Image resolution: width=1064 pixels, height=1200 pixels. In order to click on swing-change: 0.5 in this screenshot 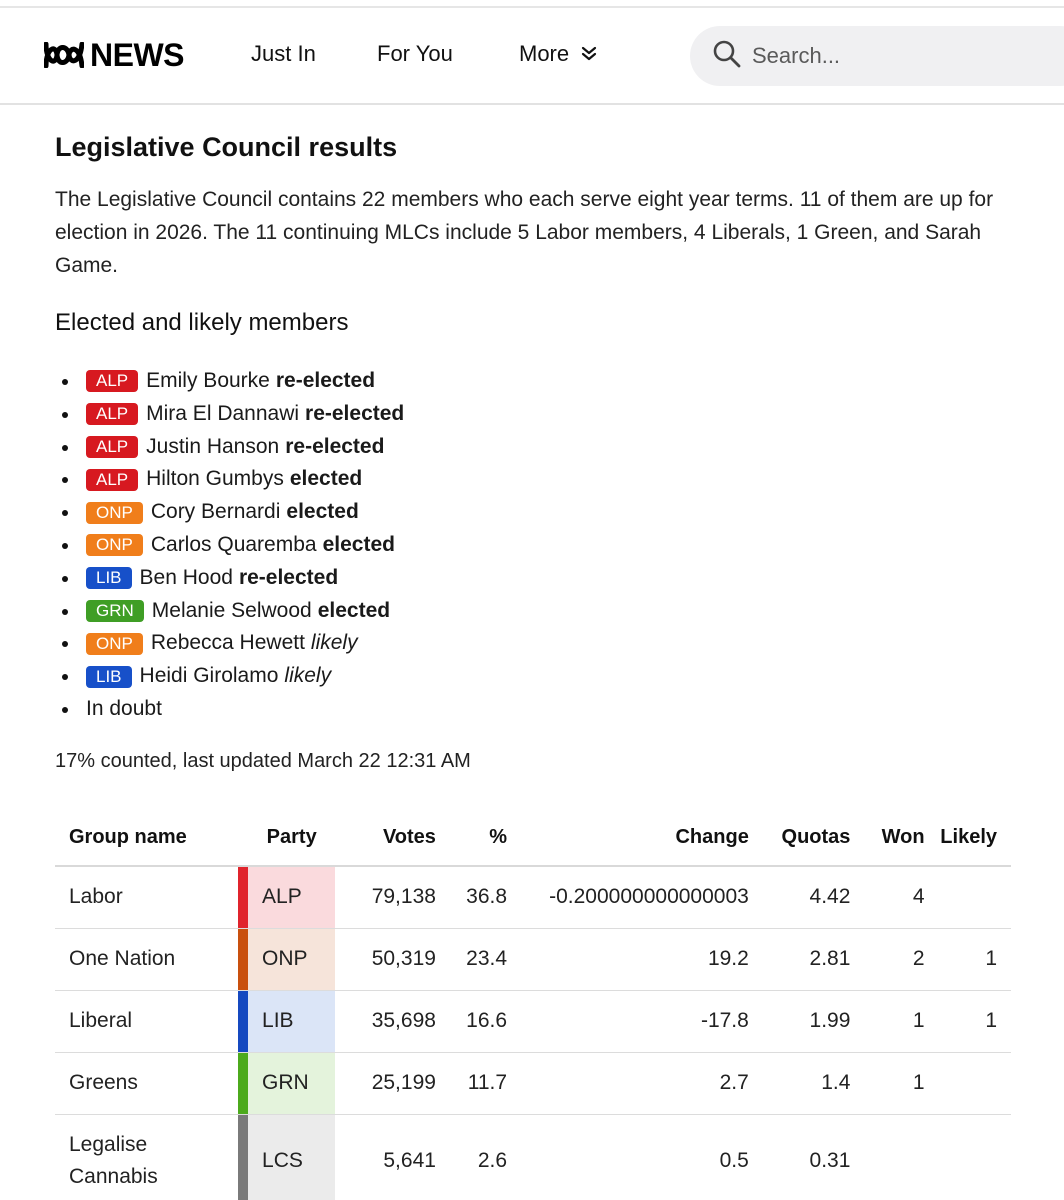, I will do `click(628, 1157)`.